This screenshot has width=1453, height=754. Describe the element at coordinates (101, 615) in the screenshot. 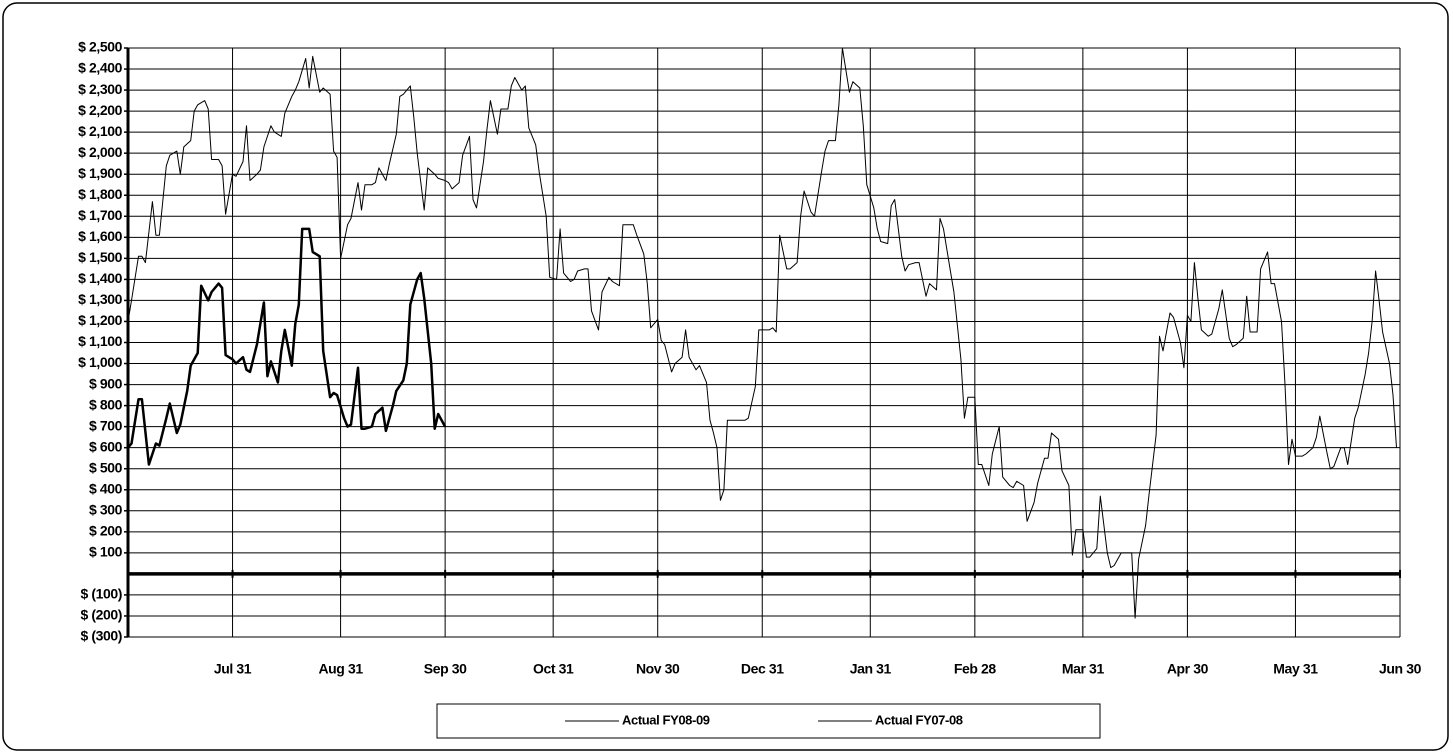

I see `y-tick-label: $ (200)` at that location.